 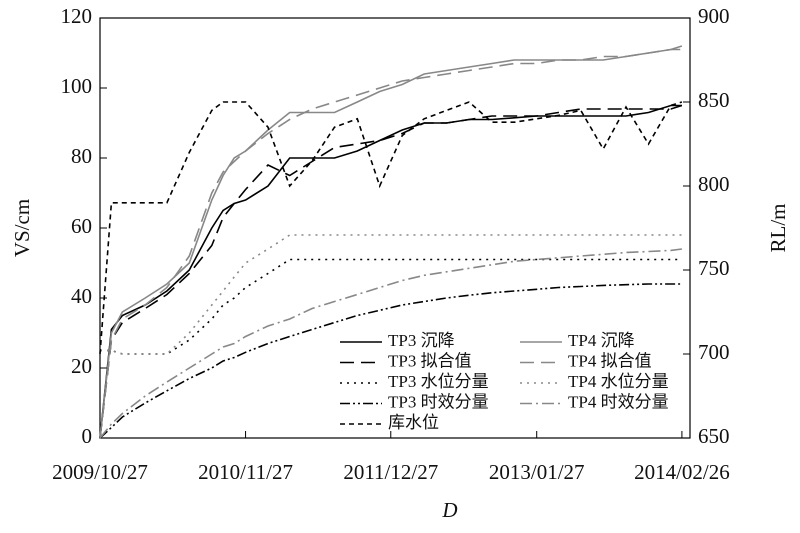 I want to click on y2-tick-label: 850, so click(x=714, y=100).